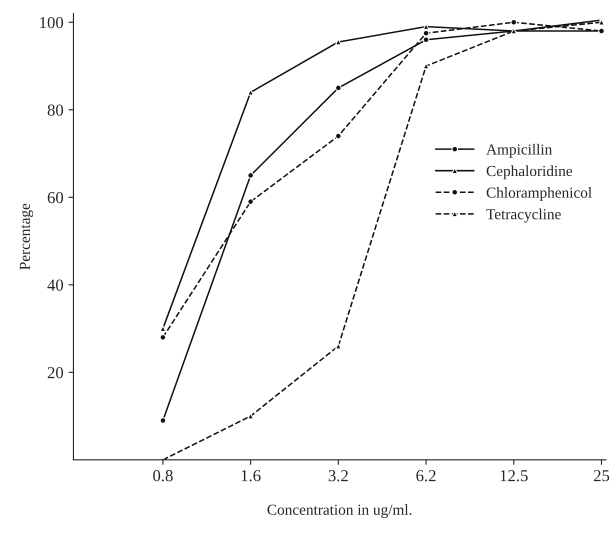  I want to click on y-tick-label: 20, so click(56, 372).